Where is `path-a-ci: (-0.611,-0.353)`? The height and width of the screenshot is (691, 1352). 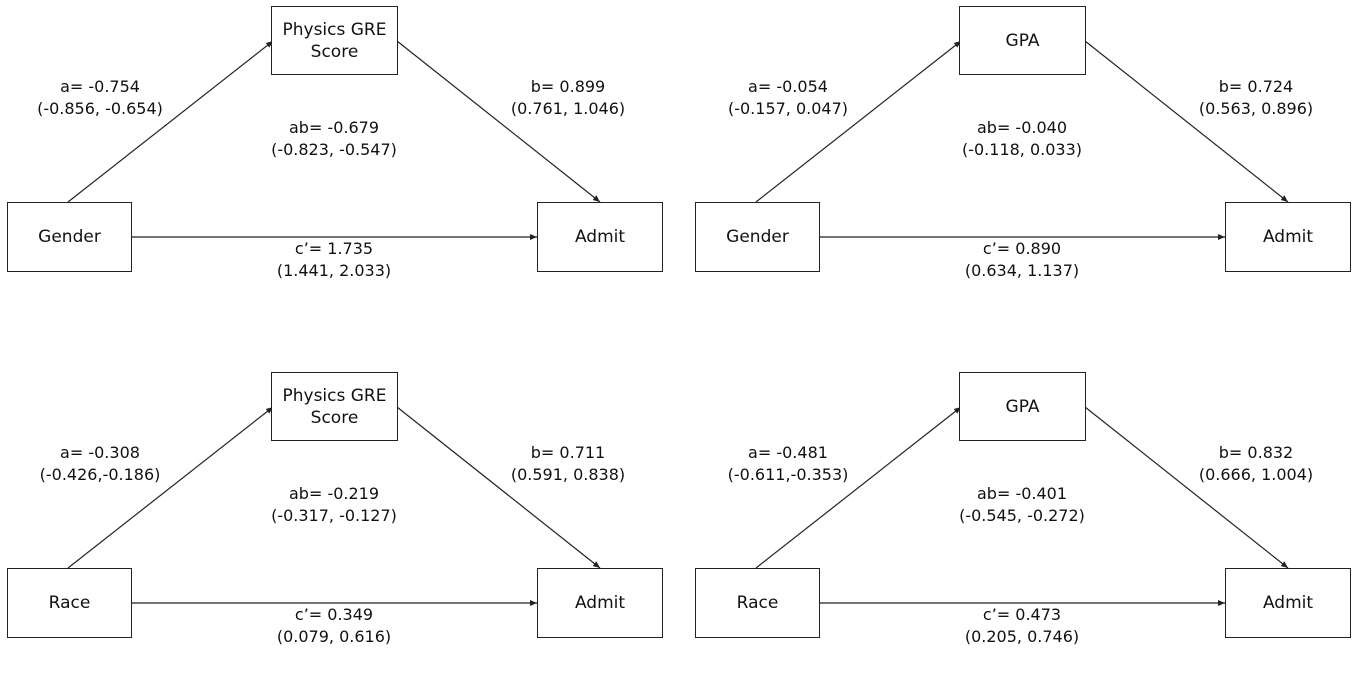
path-a-ci: (-0.611,-0.353) is located at coordinates (788, 474).